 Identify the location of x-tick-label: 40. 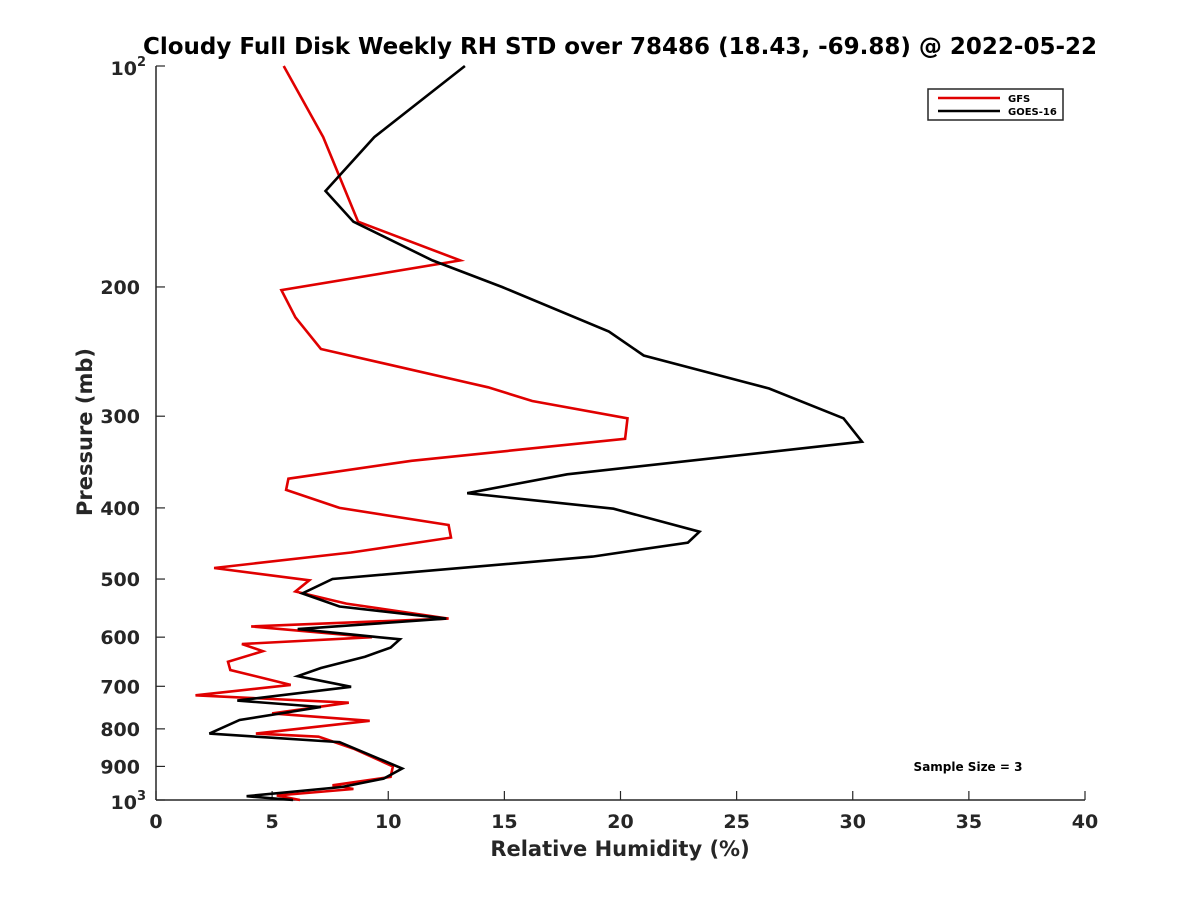
(1085, 822).